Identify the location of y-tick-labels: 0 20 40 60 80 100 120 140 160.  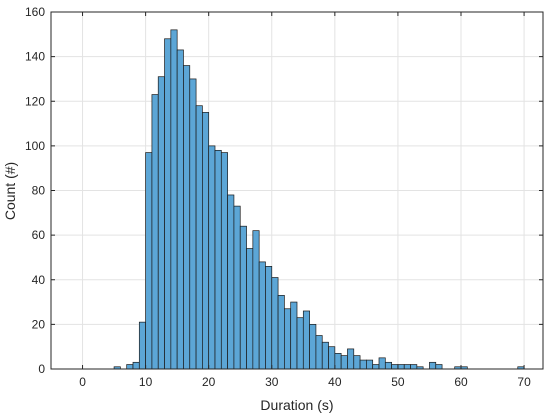
(35, 190).